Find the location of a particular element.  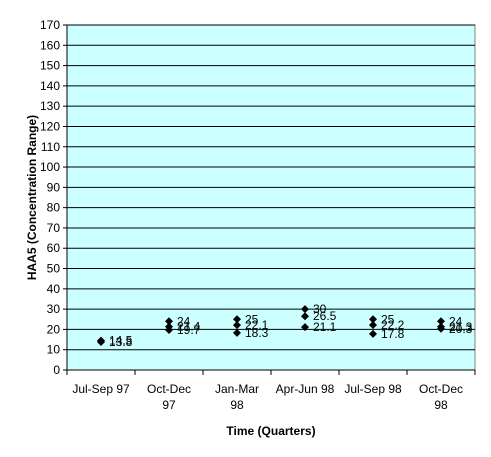

data-label: 21.4 is located at coordinates (189, 327).